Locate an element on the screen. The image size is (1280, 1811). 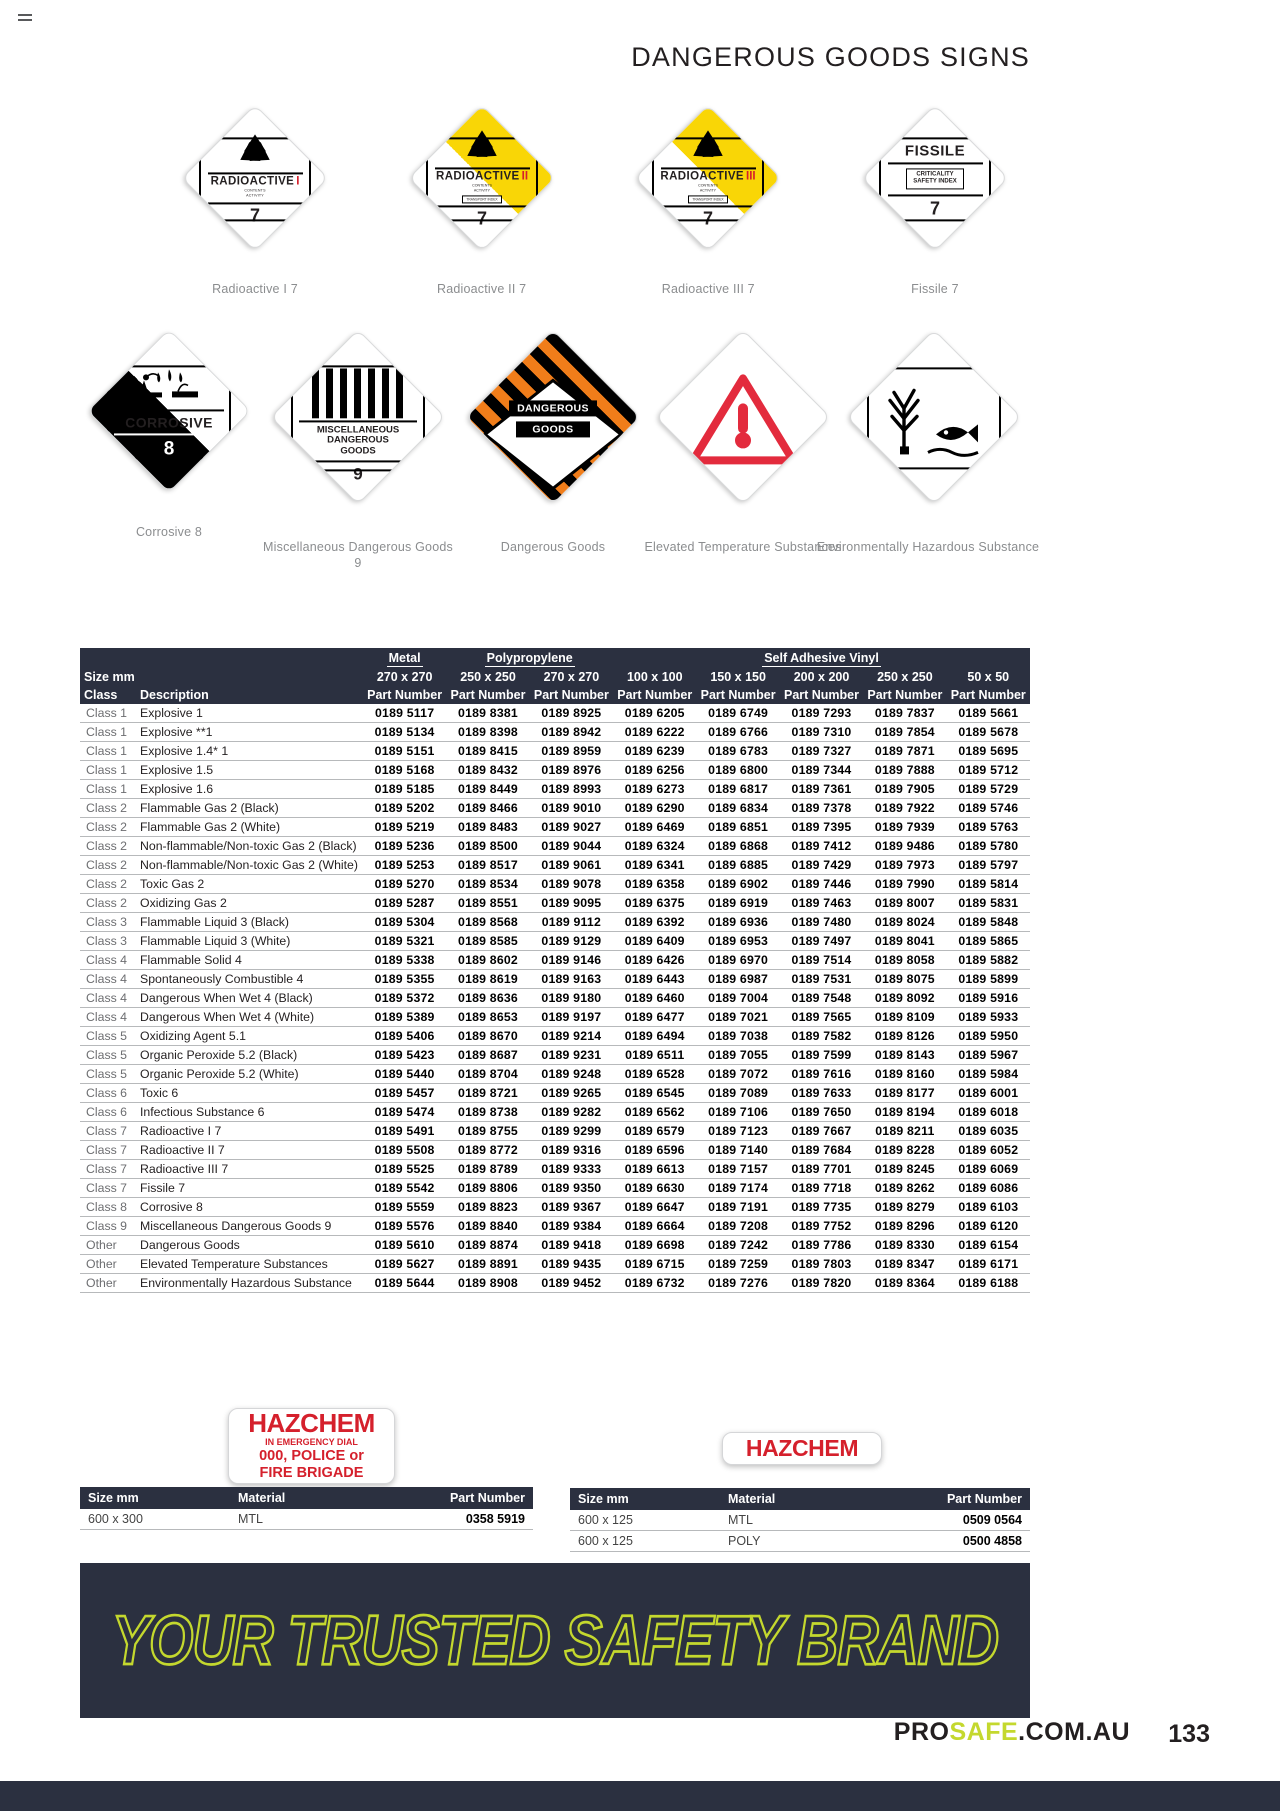
signs-row-1: RADIOACTIVE I CONTENTS ACTIVITY 7 is located at coordinates (595, 201).